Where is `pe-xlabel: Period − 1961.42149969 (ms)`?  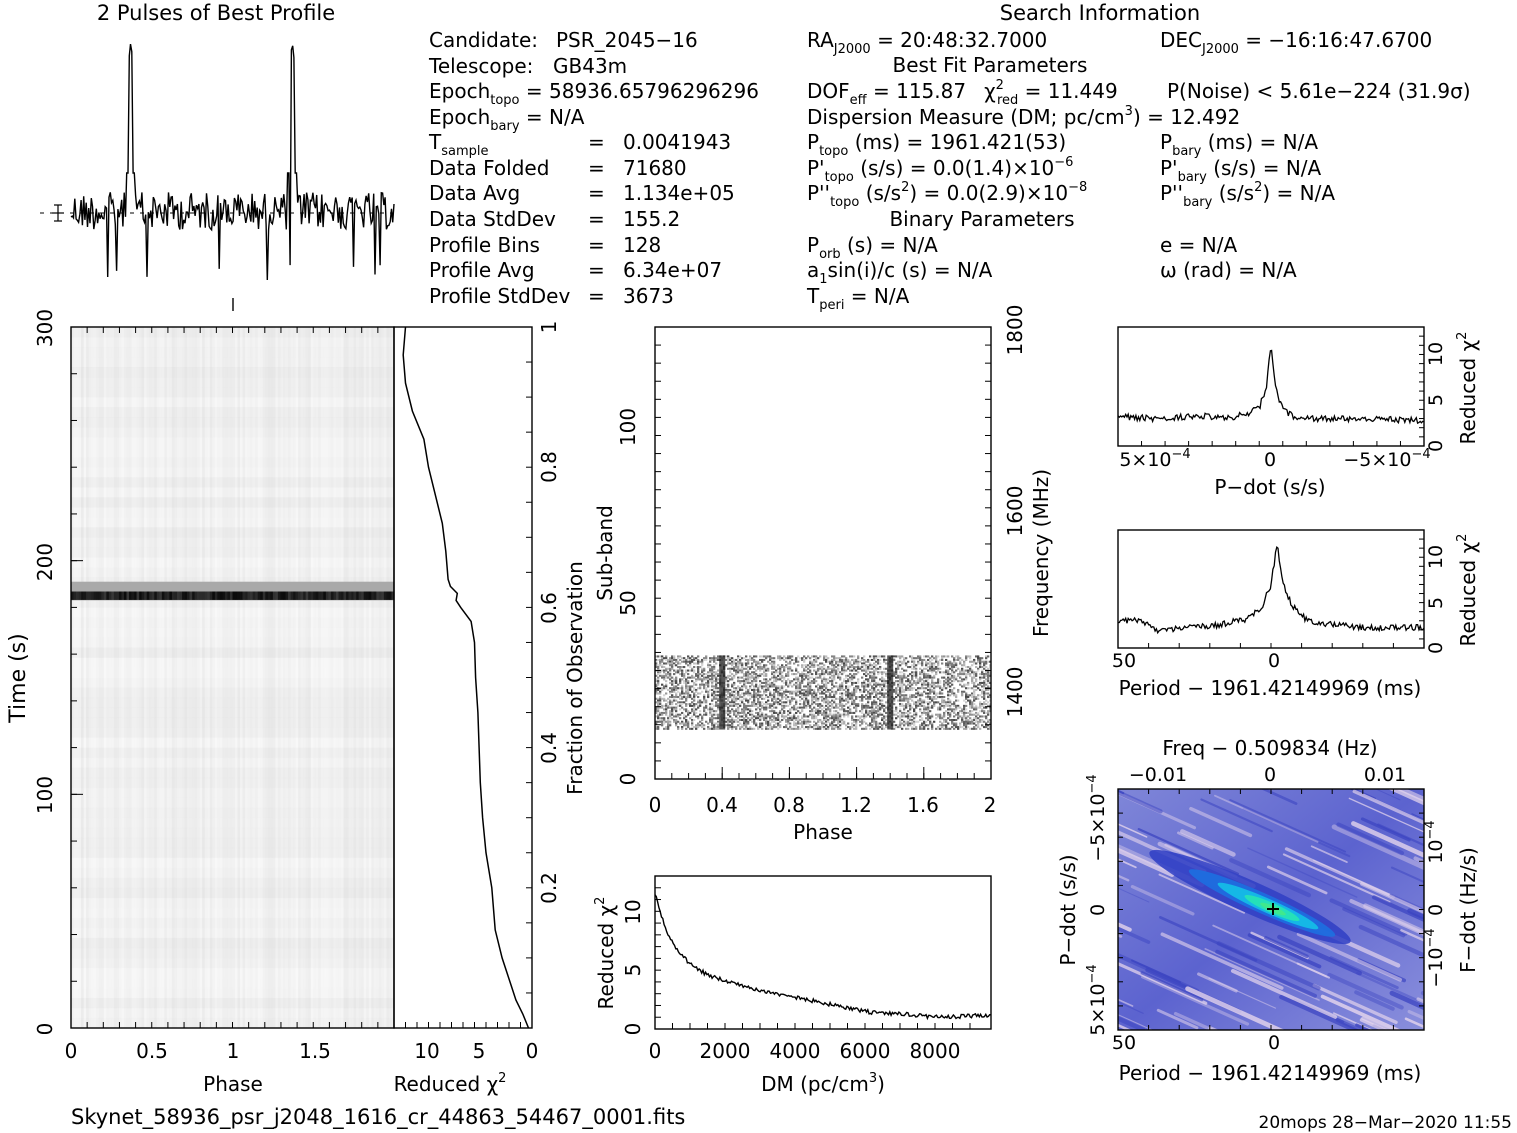 pe-xlabel: Period − 1961.42149969 (ms) is located at coordinates (1270, 688).